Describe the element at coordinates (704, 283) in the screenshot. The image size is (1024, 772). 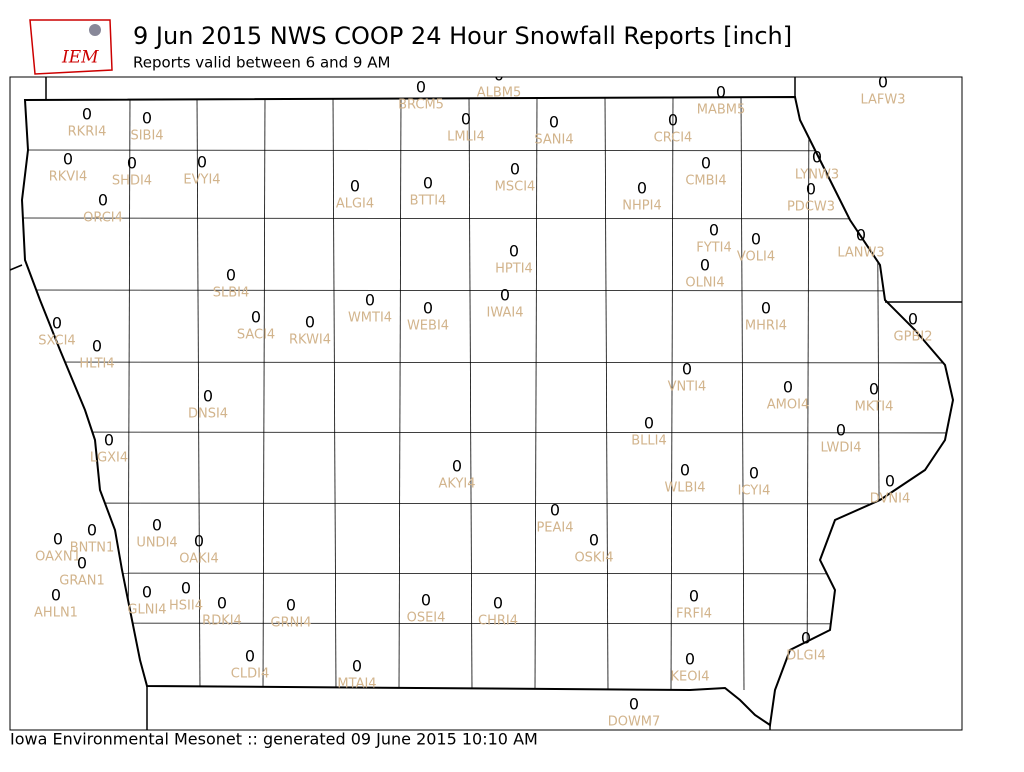
I see `station-label: OLNI4` at that location.